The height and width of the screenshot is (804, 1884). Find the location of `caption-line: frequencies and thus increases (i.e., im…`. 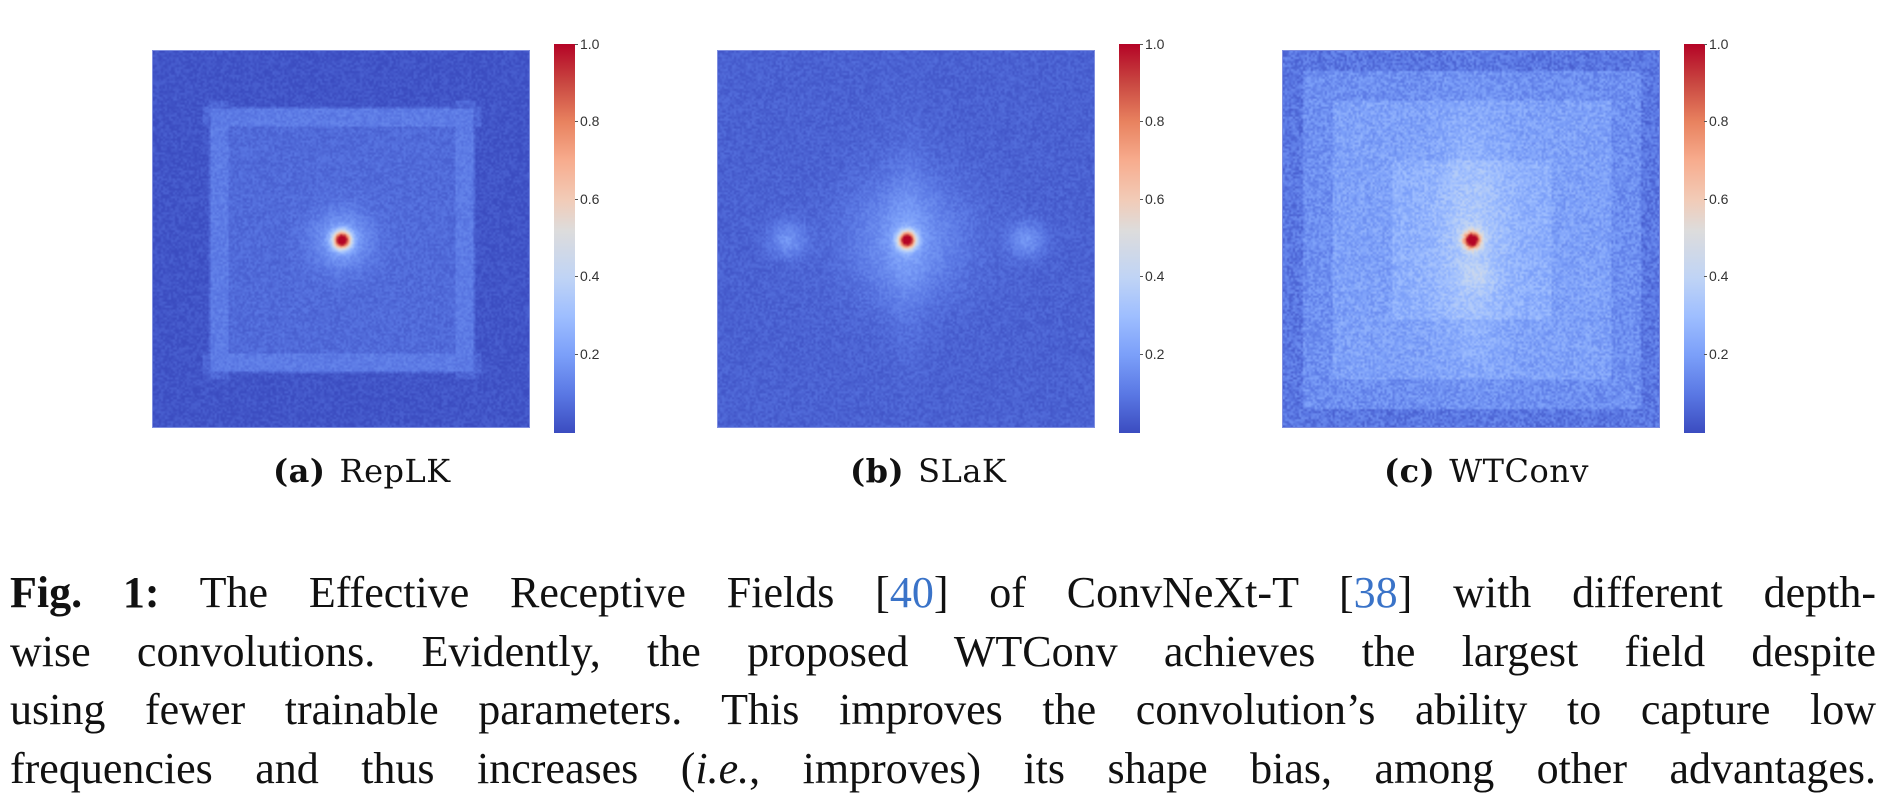

caption-line: frequencies and thus increases (i.e., im… is located at coordinates (943, 769).